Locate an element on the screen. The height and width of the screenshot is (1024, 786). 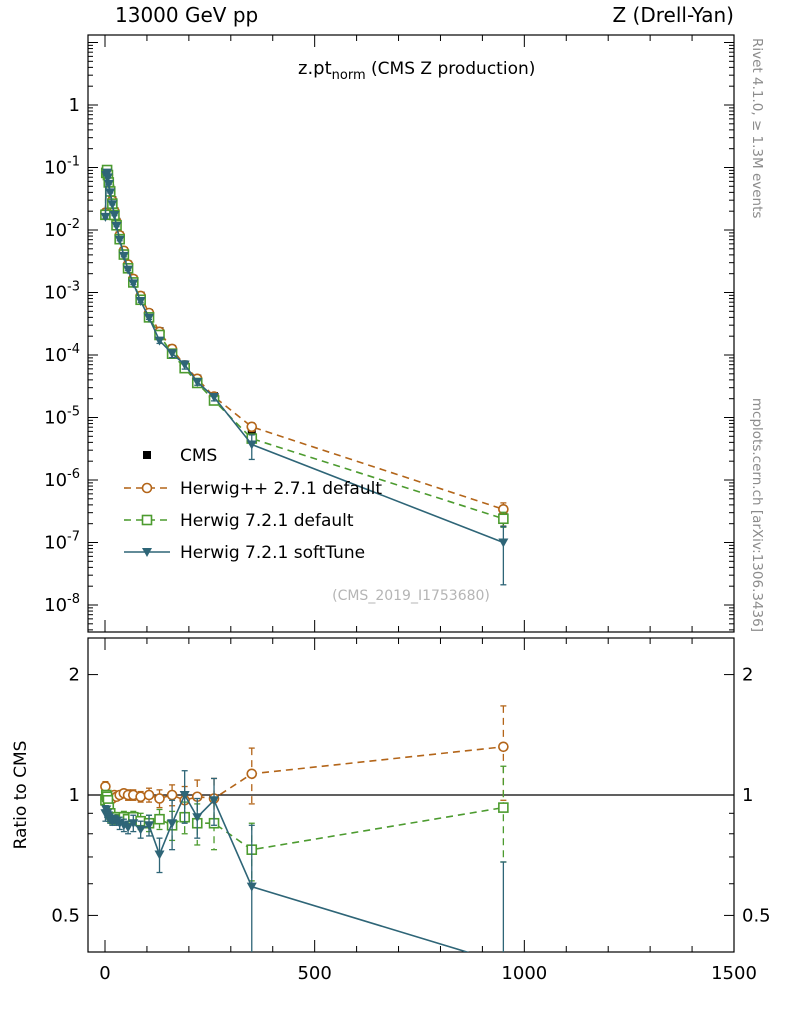
x-tick-label-1000: 1000 is located at coordinates (524, 973).